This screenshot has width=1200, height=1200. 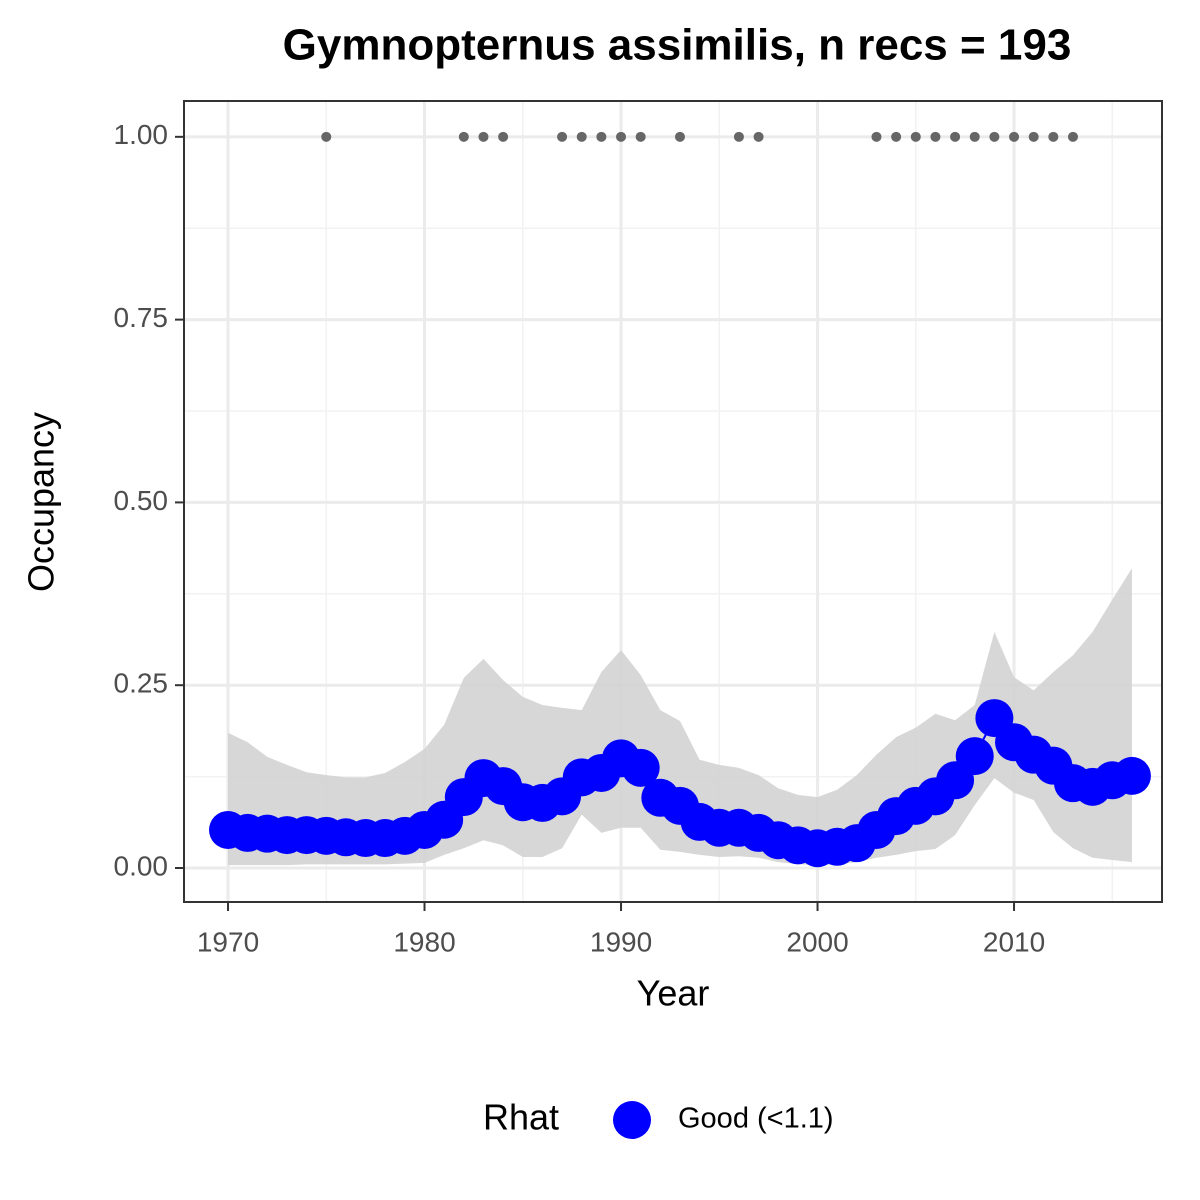 I want to click on legend-label: Good (<1.1), so click(x=756, y=1119).